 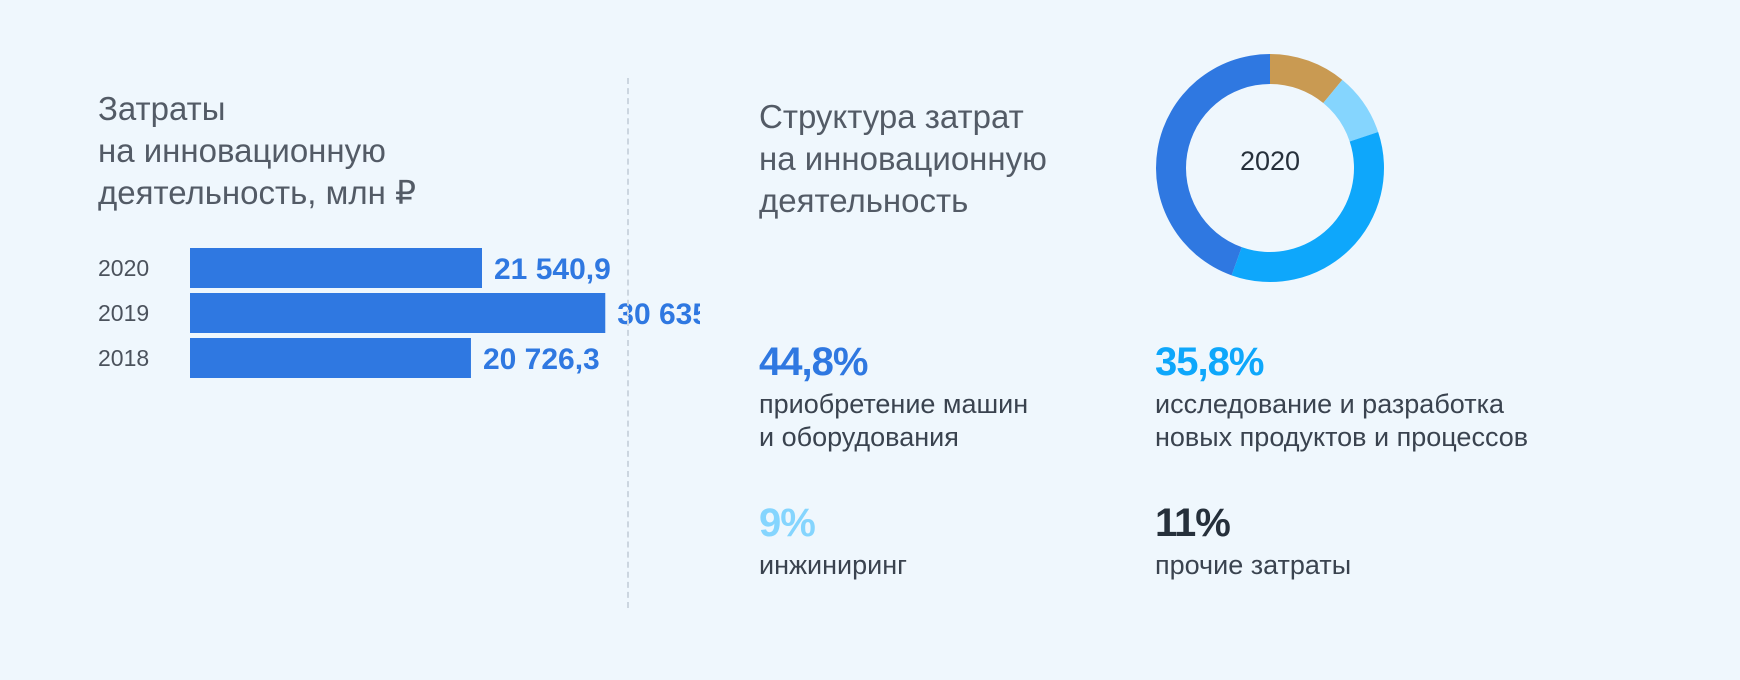 I want to click on donut-chart-title-line: на инновационную, so click(x=903, y=158).